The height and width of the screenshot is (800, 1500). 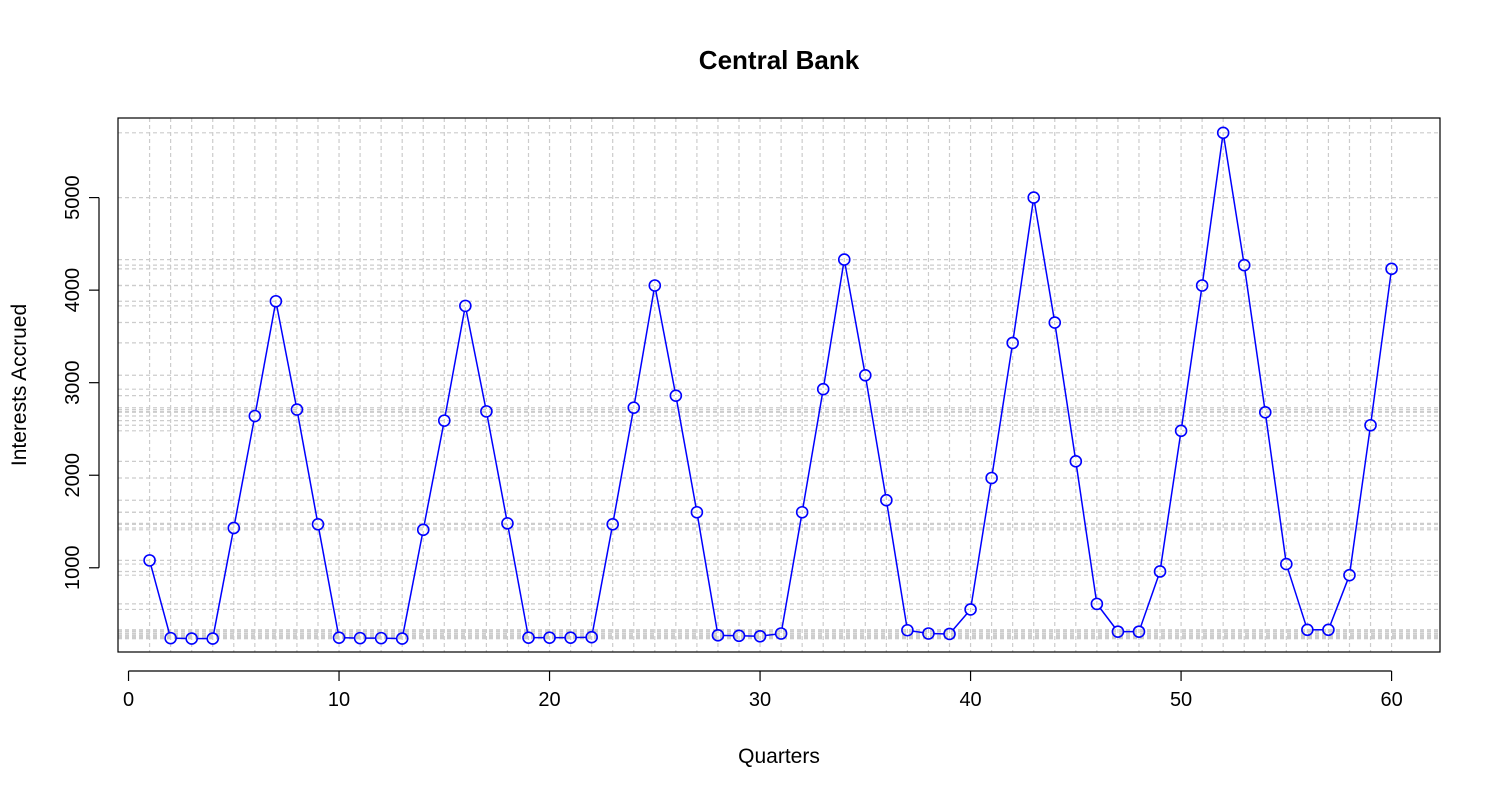 I want to click on x-tick-label: 10, so click(x=339, y=700).